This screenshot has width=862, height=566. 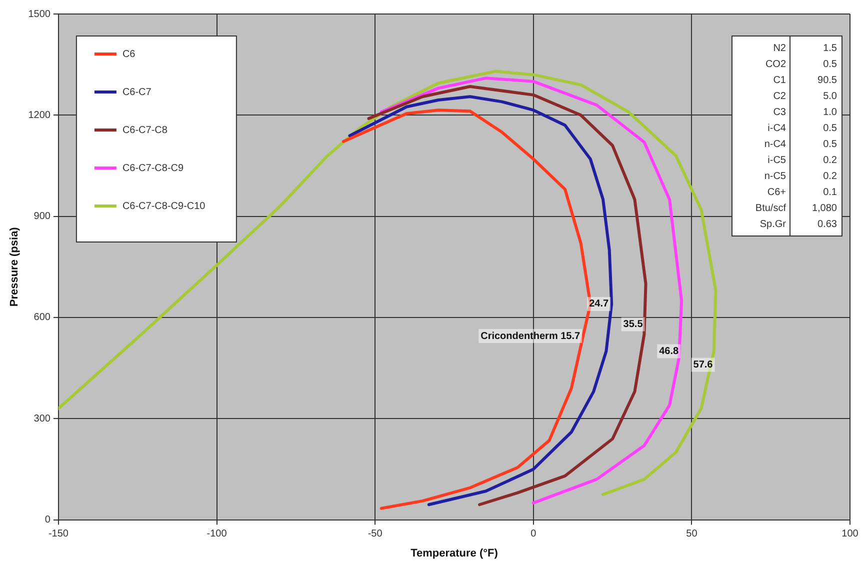 What do you see at coordinates (42, 216) in the screenshot?
I see `y-tick-label: 900` at bounding box center [42, 216].